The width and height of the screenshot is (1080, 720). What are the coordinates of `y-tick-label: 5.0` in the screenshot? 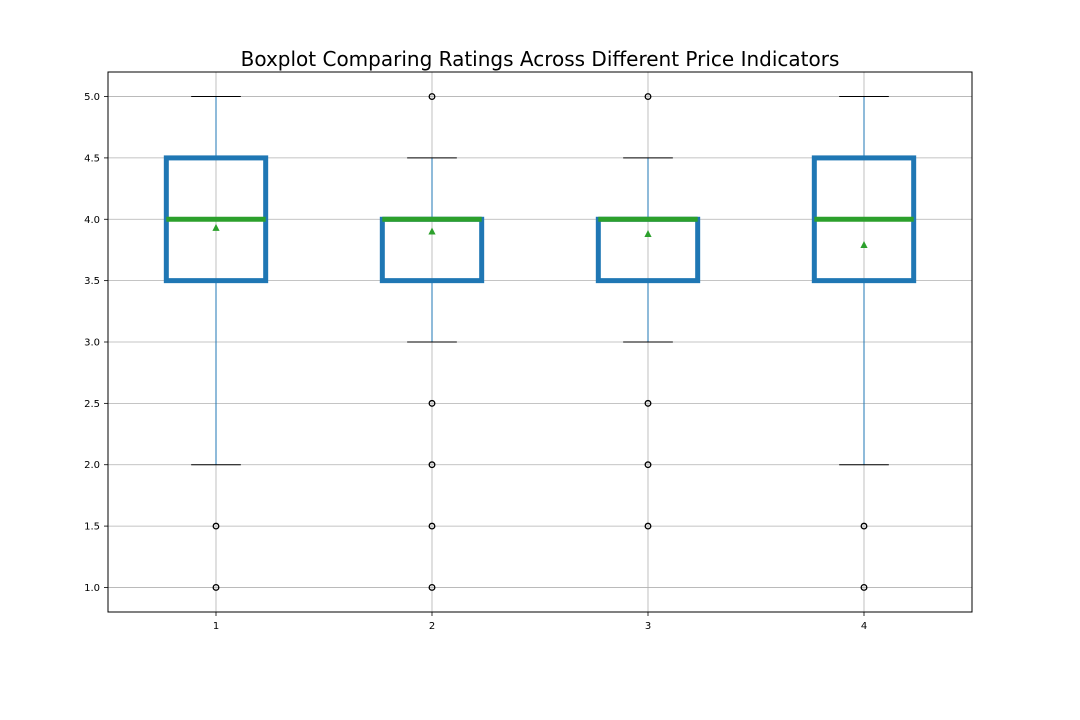 It's located at (92, 97).